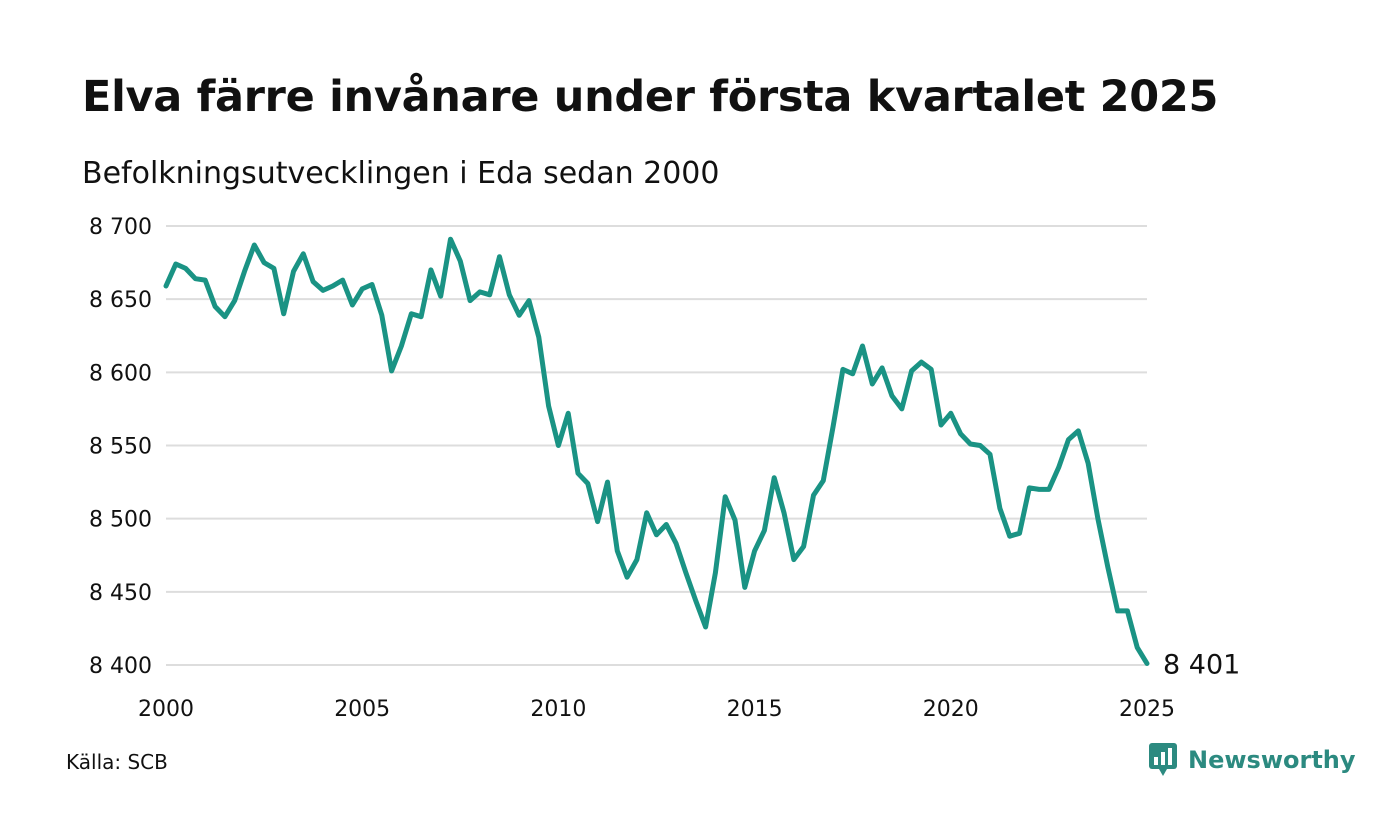 Image resolution: width=1400 pixels, height=840 pixels. I want to click on newsworthy-icon, so click(1163, 759).